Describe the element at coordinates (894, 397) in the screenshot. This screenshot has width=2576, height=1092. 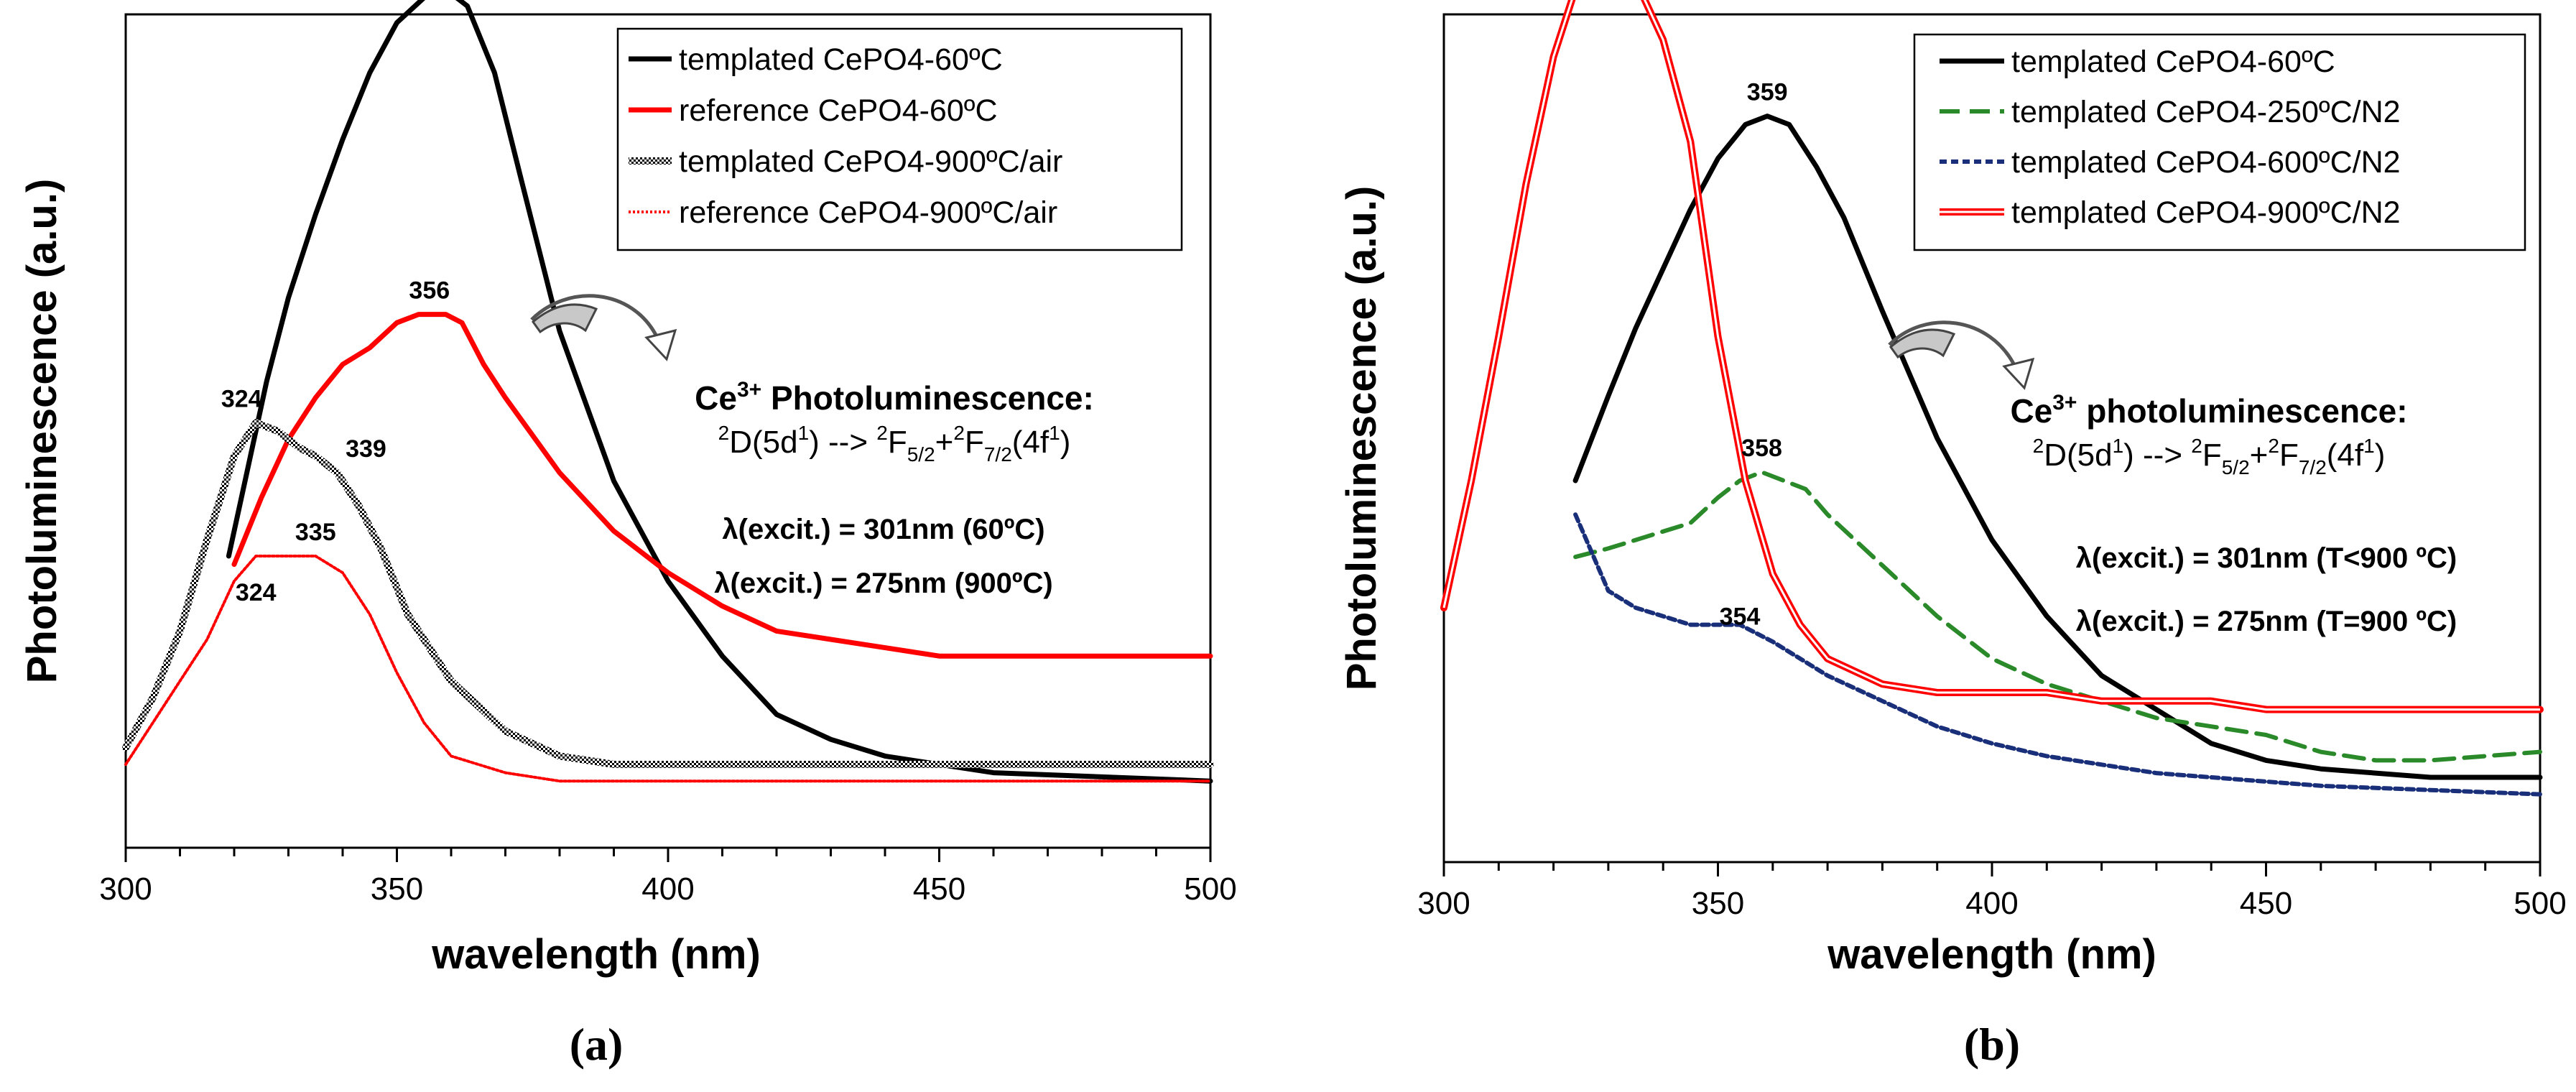
I see `photoluminescence-title: Ce3+ Photoluminescence:` at that location.